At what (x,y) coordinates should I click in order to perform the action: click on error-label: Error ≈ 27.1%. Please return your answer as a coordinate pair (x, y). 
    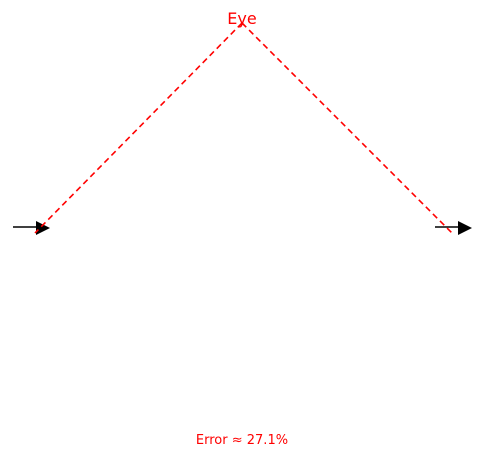
    Looking at the image, I should click on (242, 440).